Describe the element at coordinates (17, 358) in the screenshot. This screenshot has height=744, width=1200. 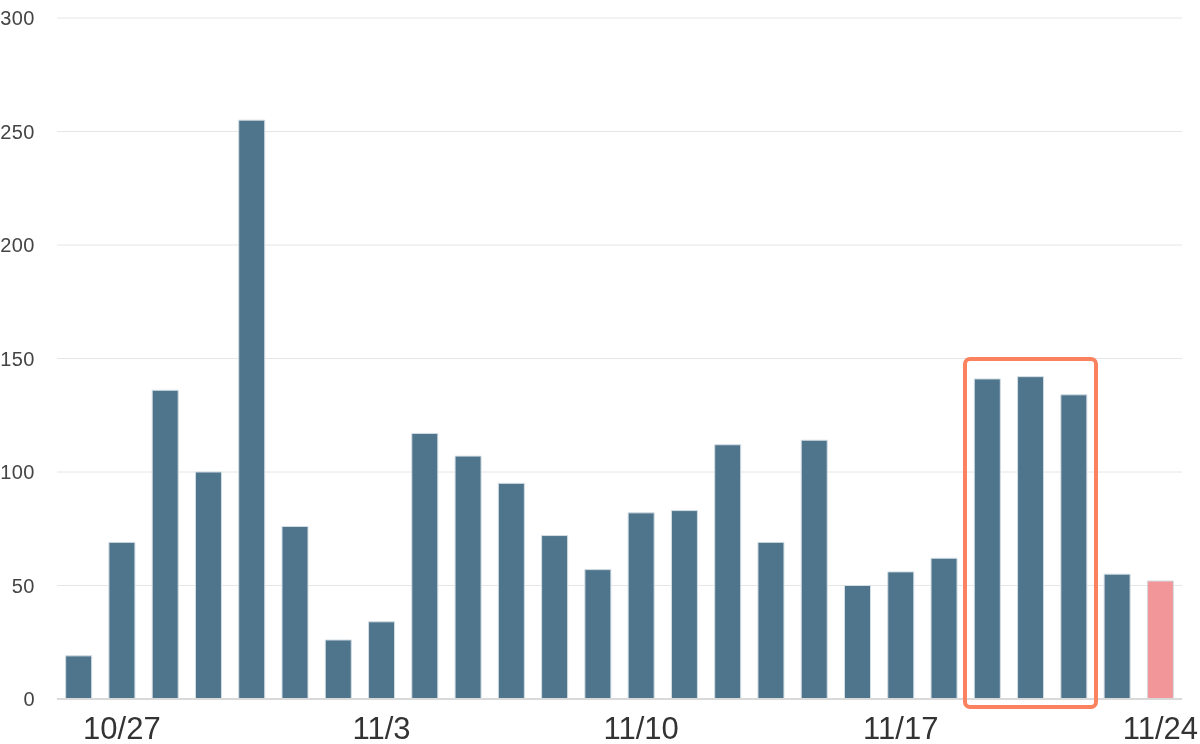
I see `y-tick-label: 150` at that location.